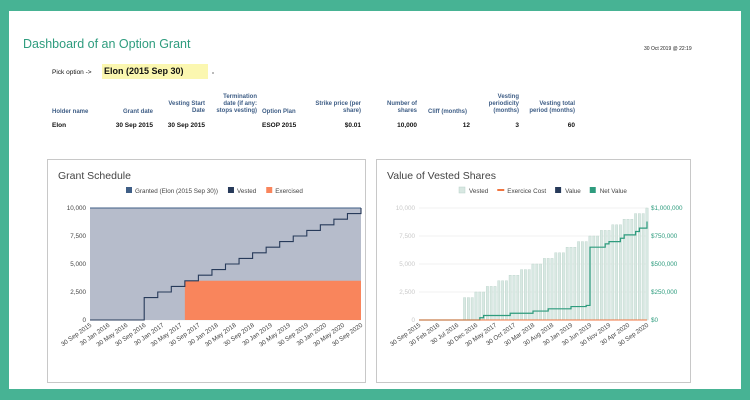 This screenshot has width=750, height=400. Describe the element at coordinates (155, 71) in the screenshot. I see `pick-option-select: Elon (2015 Sep 30)` at that location.